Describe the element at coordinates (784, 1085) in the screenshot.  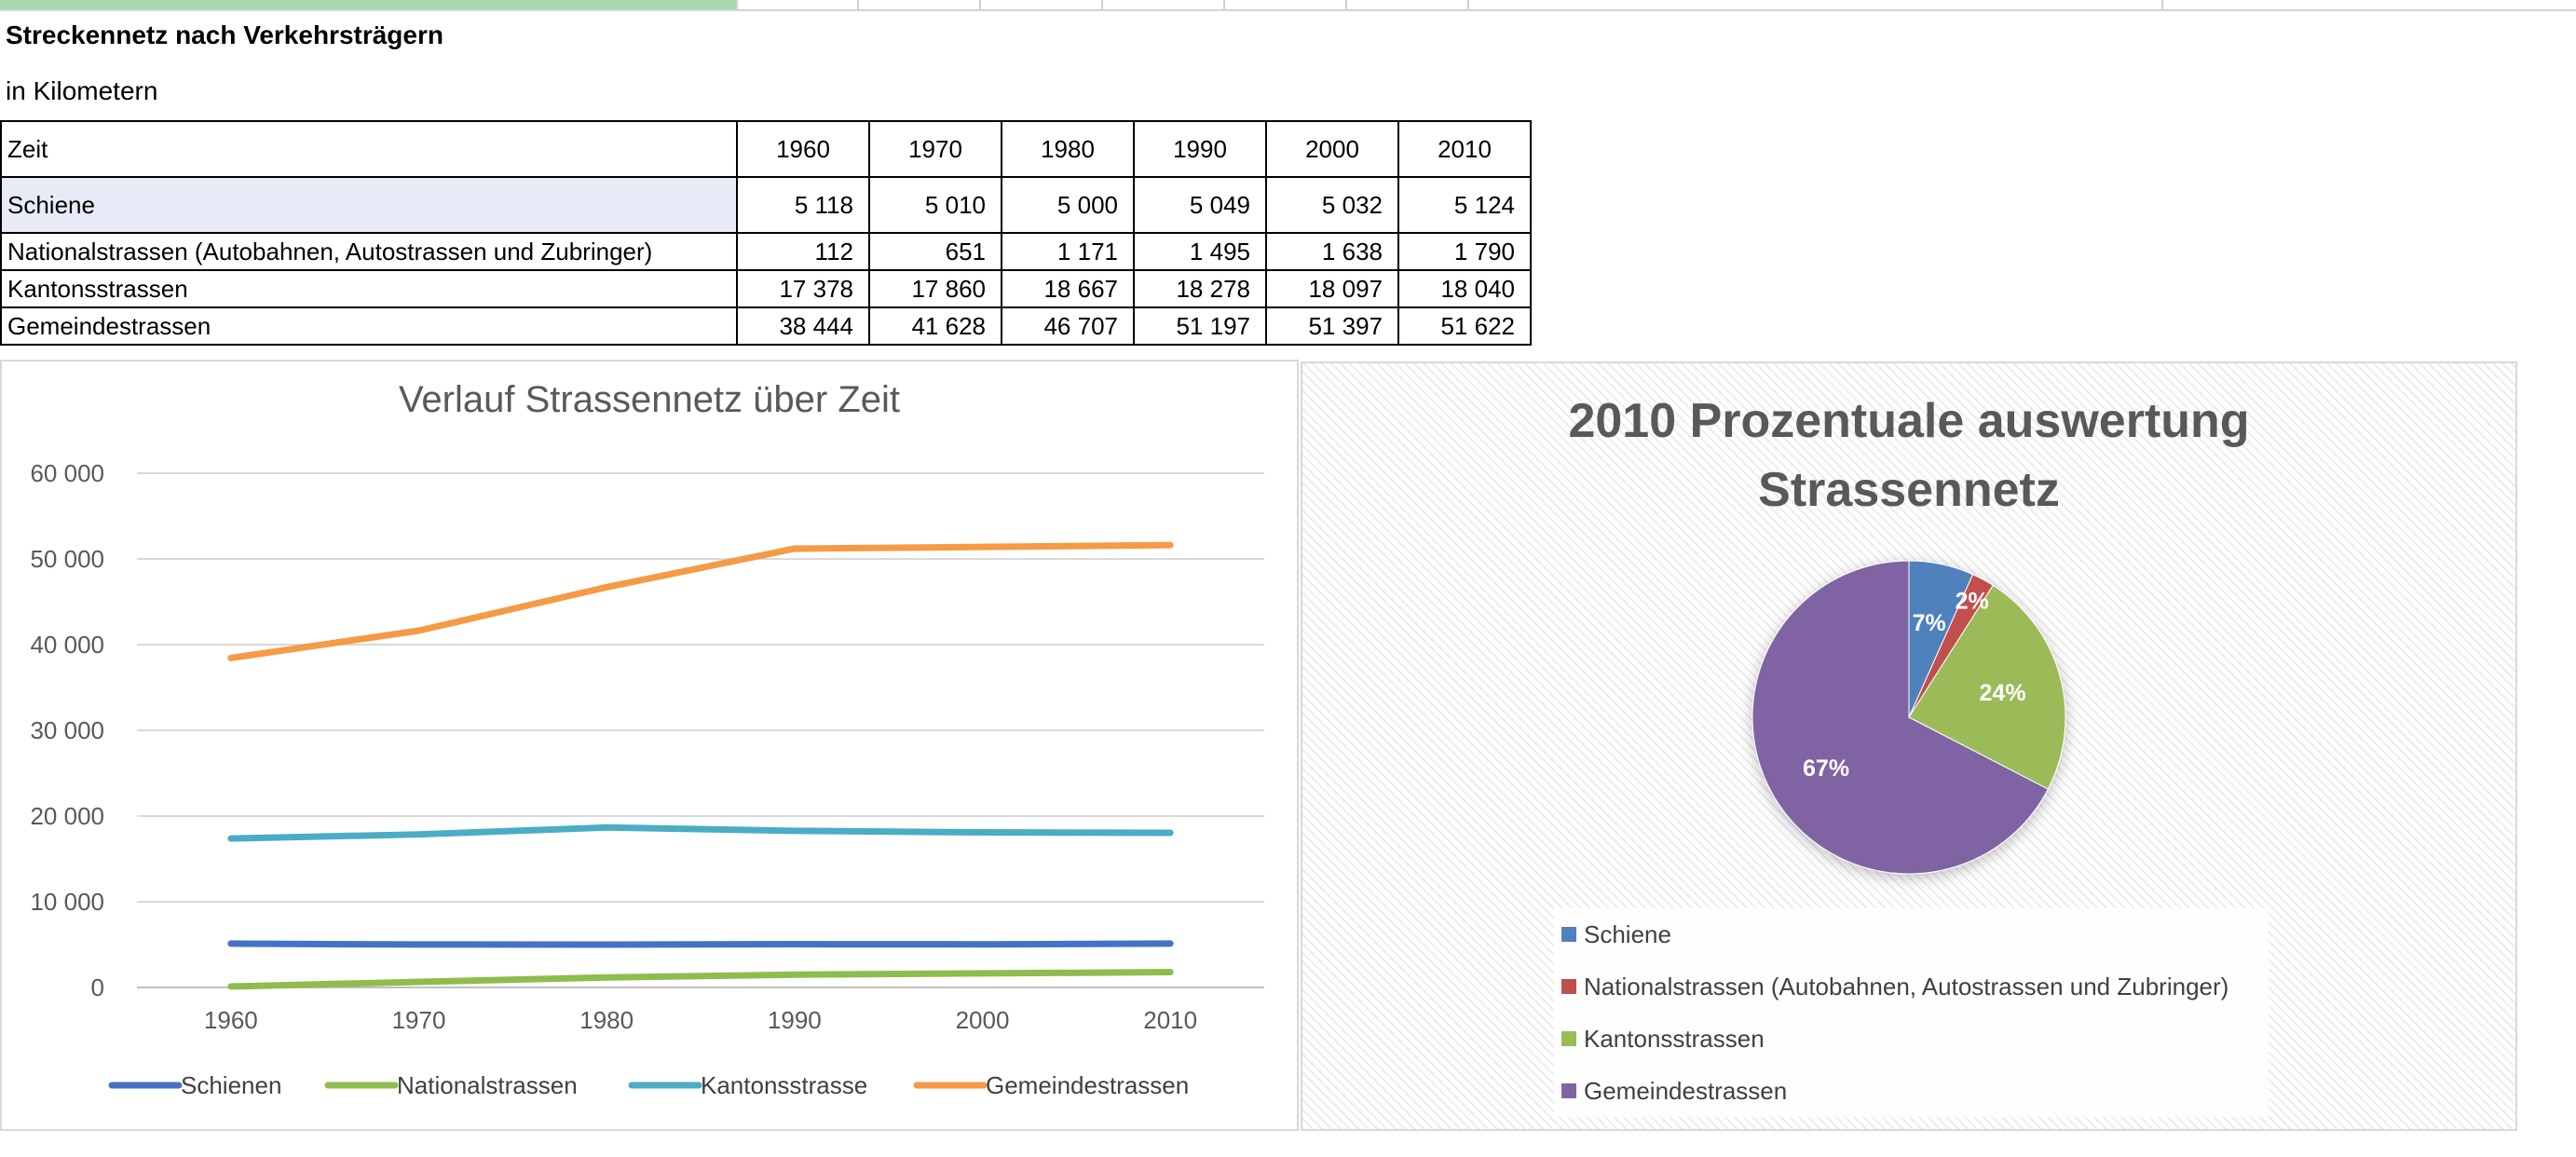
I see `legend-label: Kantonsstrasse` at that location.